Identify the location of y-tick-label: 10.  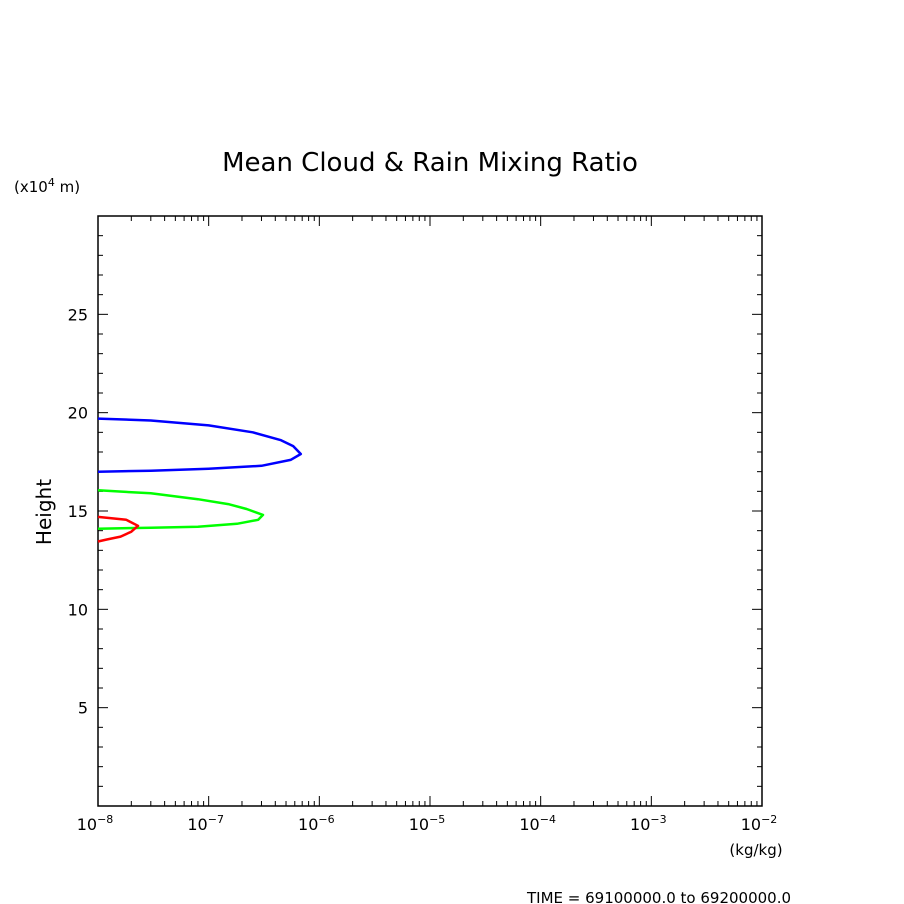
(78, 609).